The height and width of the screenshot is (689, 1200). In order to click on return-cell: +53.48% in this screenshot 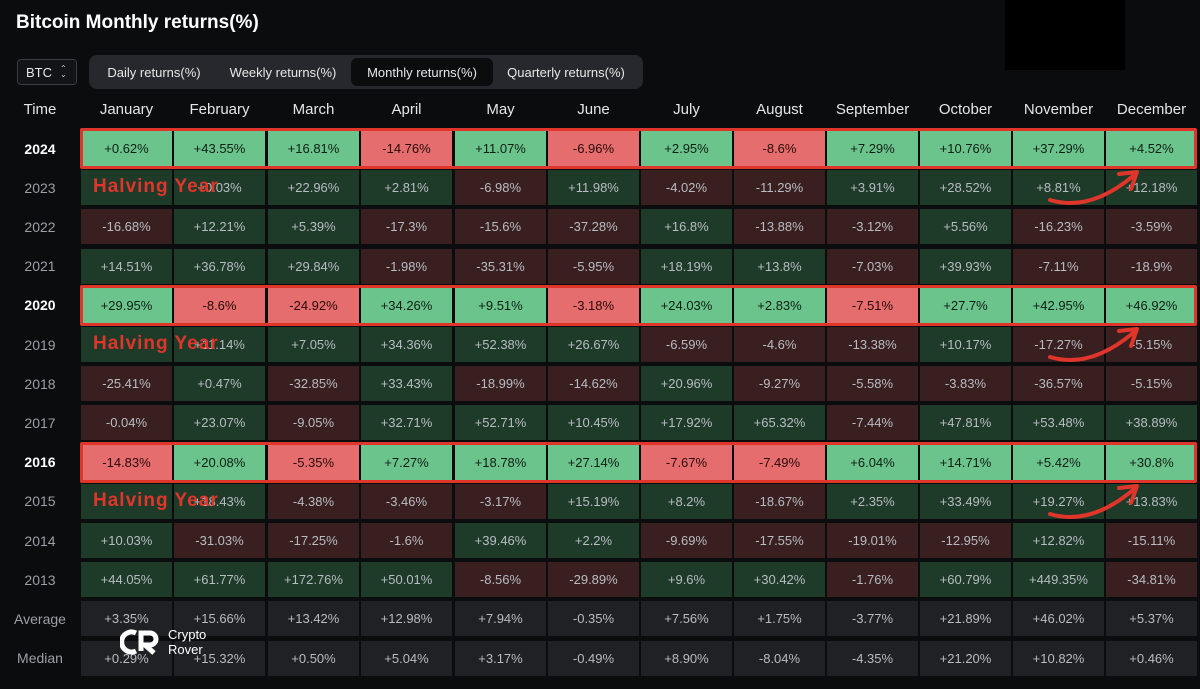, I will do `click(1058, 423)`.